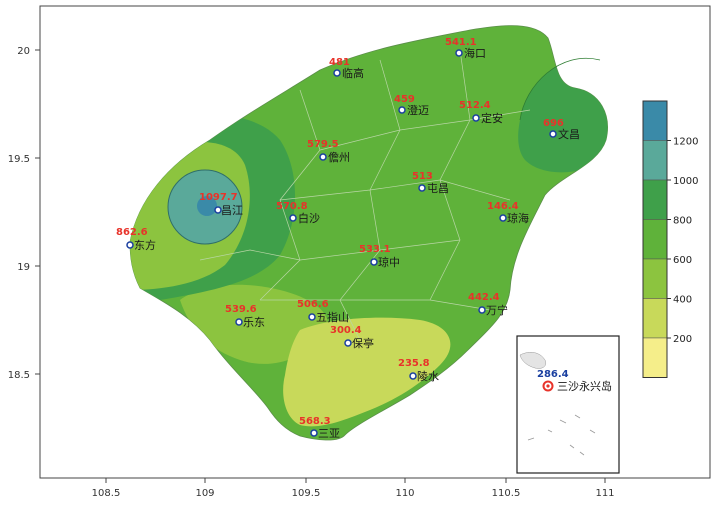  Describe the element at coordinates (306, 493) in the screenshot. I see `x-tick-label: 109.5` at that location.